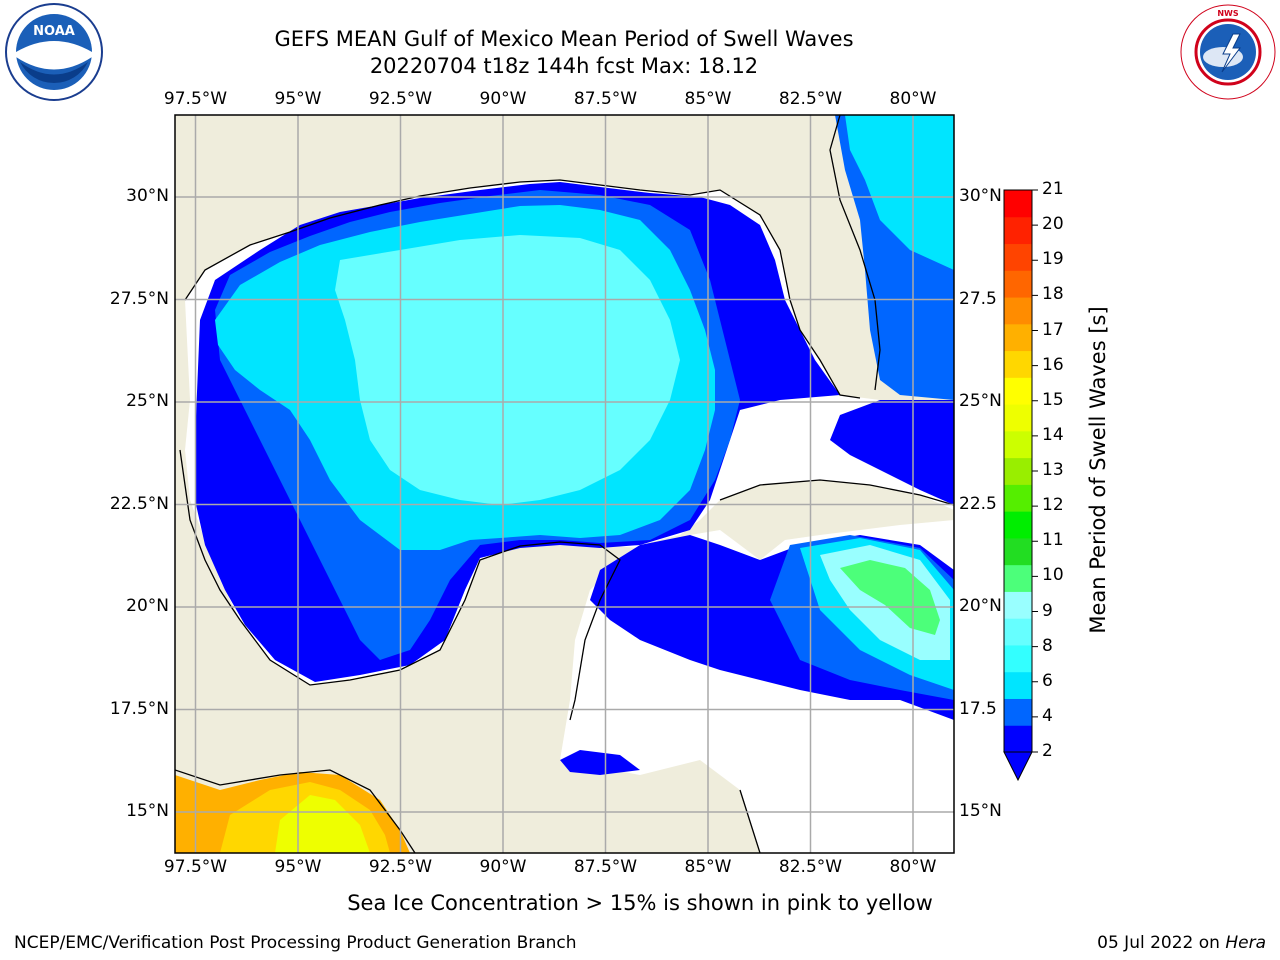 The height and width of the screenshot is (960, 1280). What do you see at coordinates (978, 708) in the screenshot?
I see `lat-tick-label-right: 17.5` at bounding box center [978, 708].